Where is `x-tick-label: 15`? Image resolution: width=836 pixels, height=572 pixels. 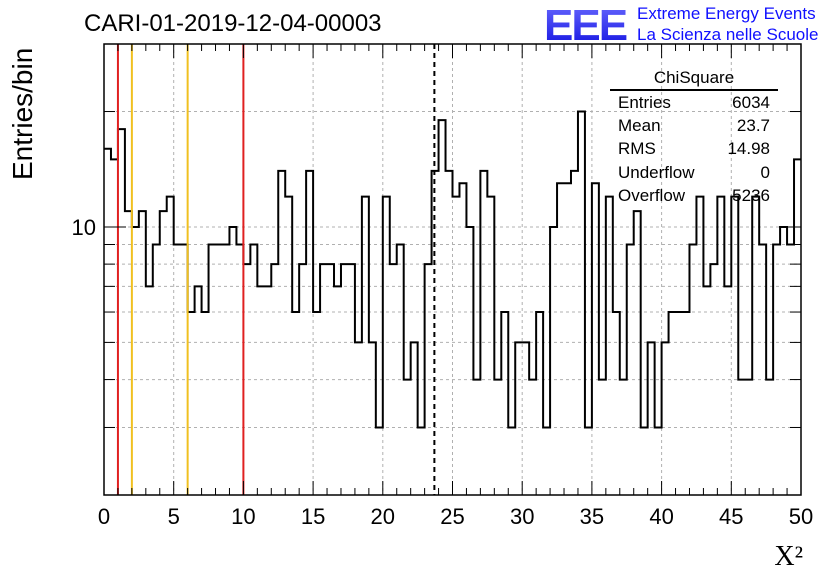 x-tick-label: 15 is located at coordinates (313, 516).